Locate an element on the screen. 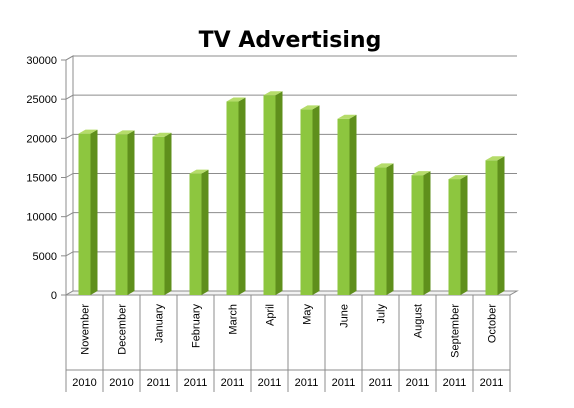  category-label: November is located at coordinates (86, 329).